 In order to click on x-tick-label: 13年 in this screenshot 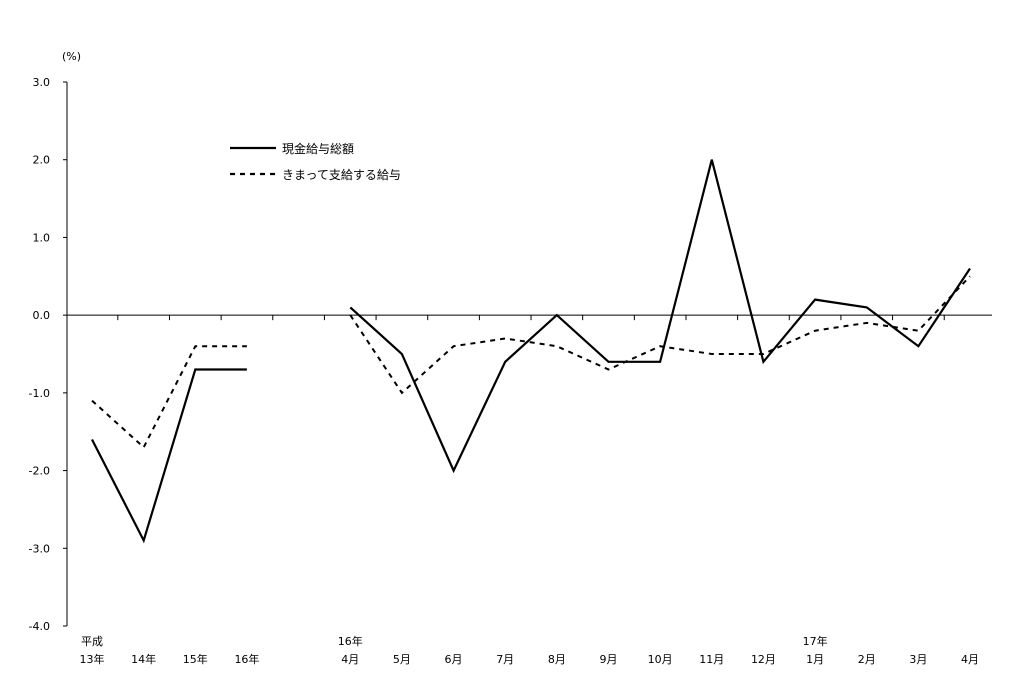, I will do `click(92, 659)`.